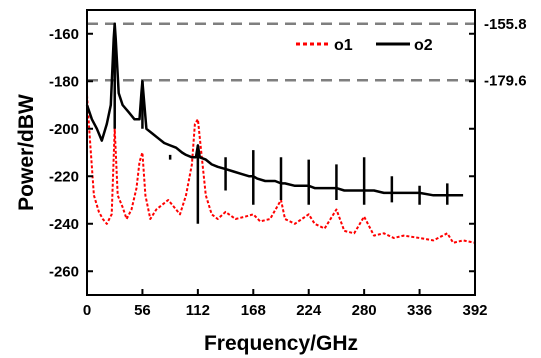 The image size is (541, 358). I want to click on x-tick-label: 0, so click(87, 310).